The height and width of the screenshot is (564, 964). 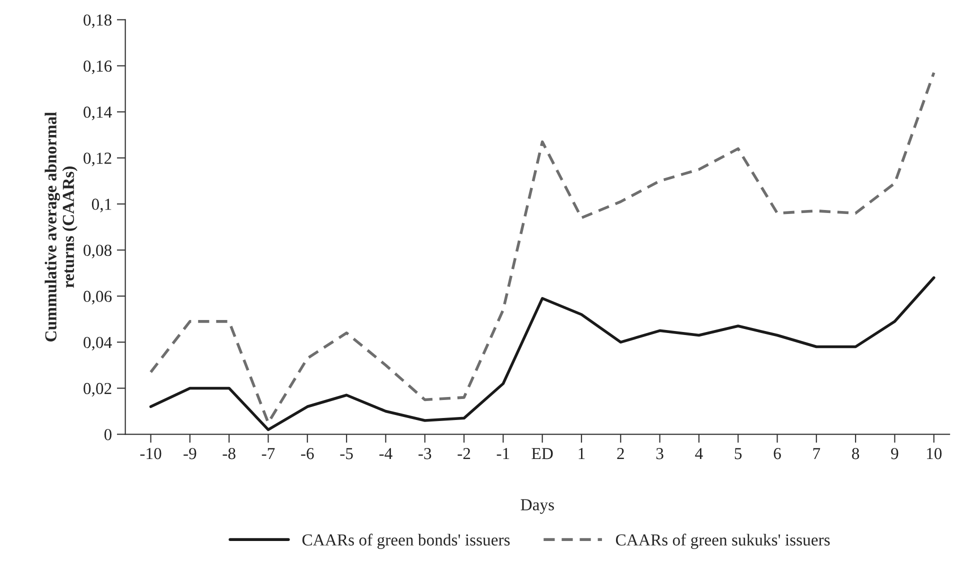 I want to click on x-tick-label: 2, so click(x=620, y=454).